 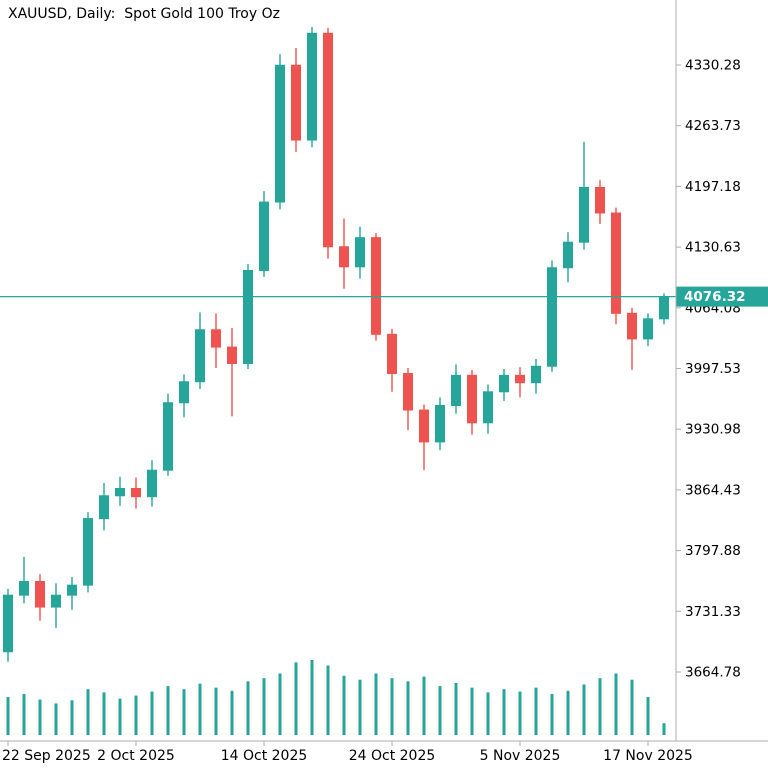 I want to click on date-axis-label: 5 Nov 2025, so click(x=520, y=756).